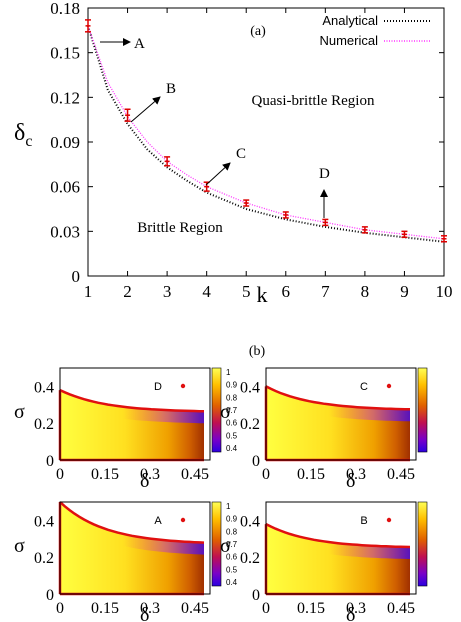 This screenshot has height=622, width=461. I want to click on colorbar-tick-label: 0.7, so click(232, 410).